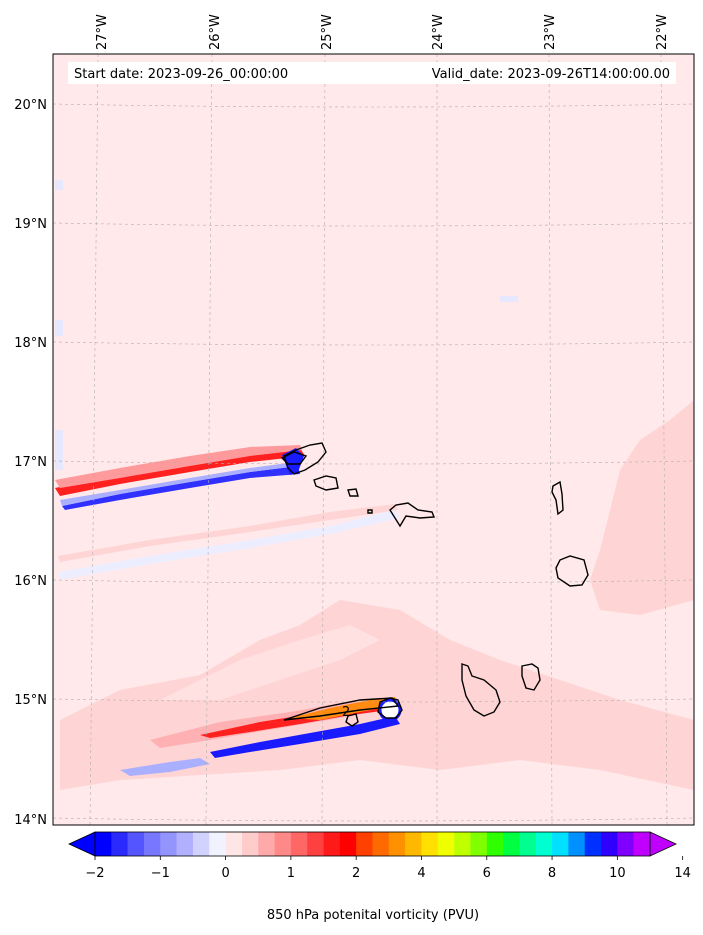 The image size is (703, 935). I want to click on lat-tick-labels: 20°N 19°N 18°N 17°N 16°N 15°N 14°N, so click(30, 463).